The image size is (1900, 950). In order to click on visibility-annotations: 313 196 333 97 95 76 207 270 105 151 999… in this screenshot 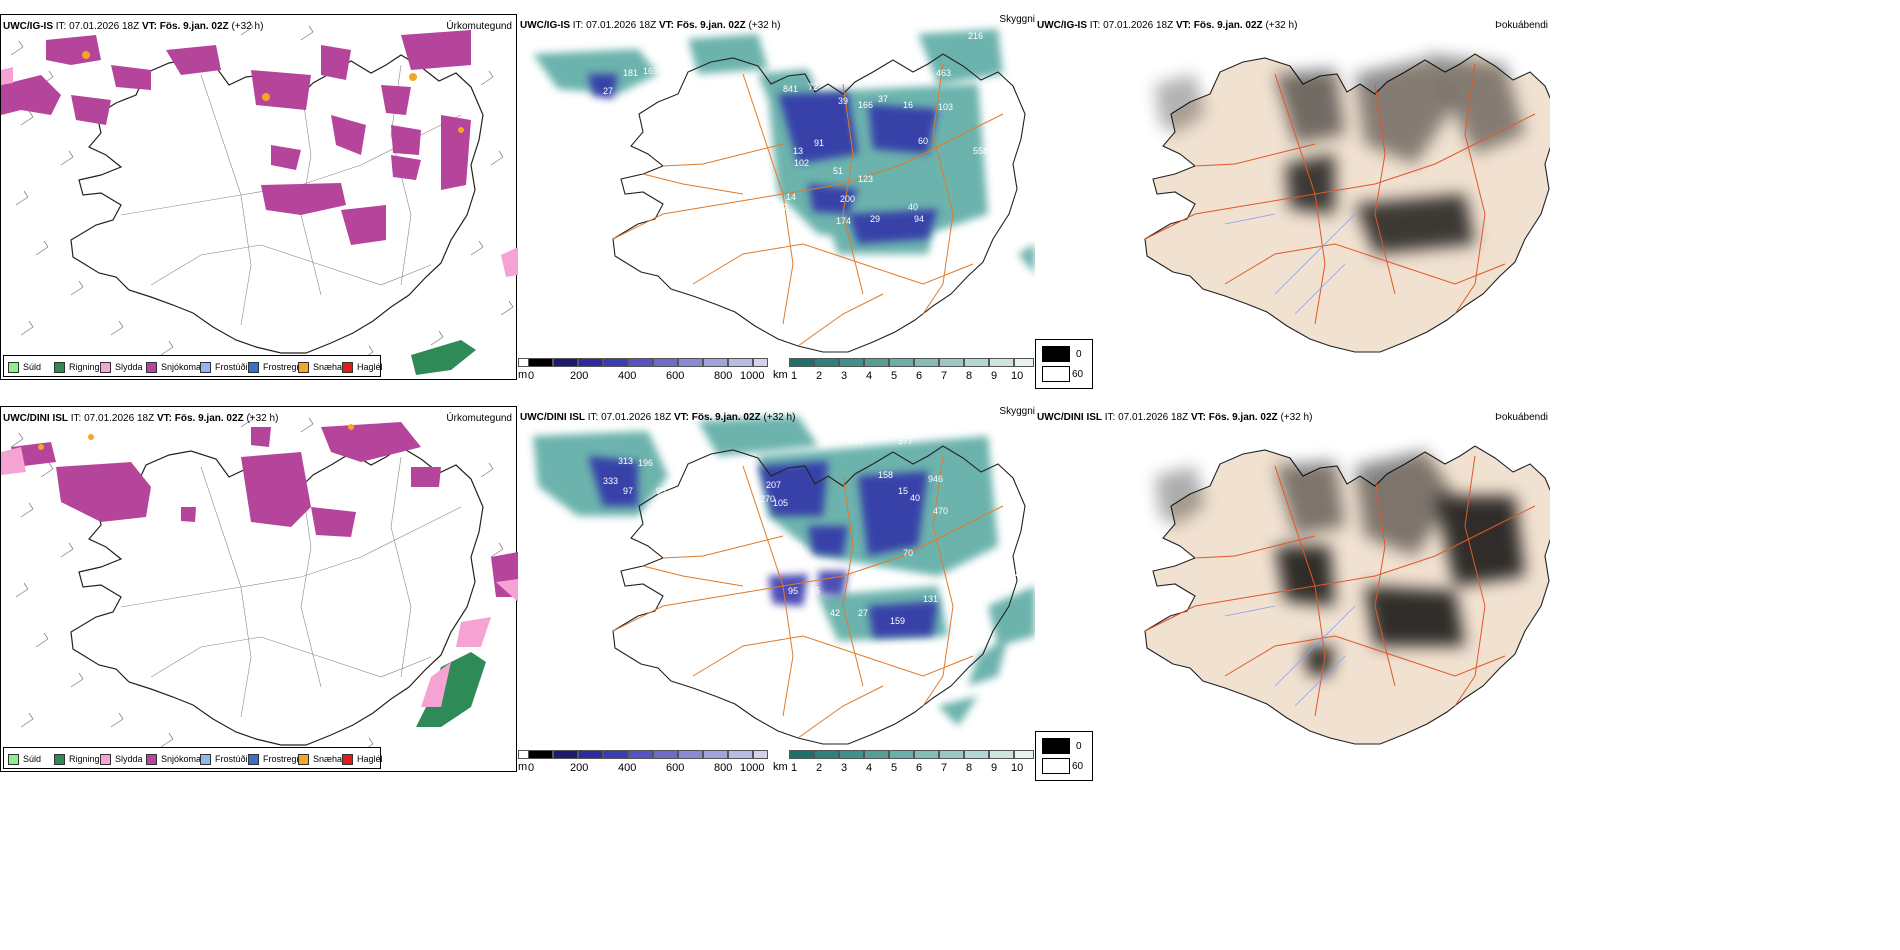, I will do `click(816, 529)`.